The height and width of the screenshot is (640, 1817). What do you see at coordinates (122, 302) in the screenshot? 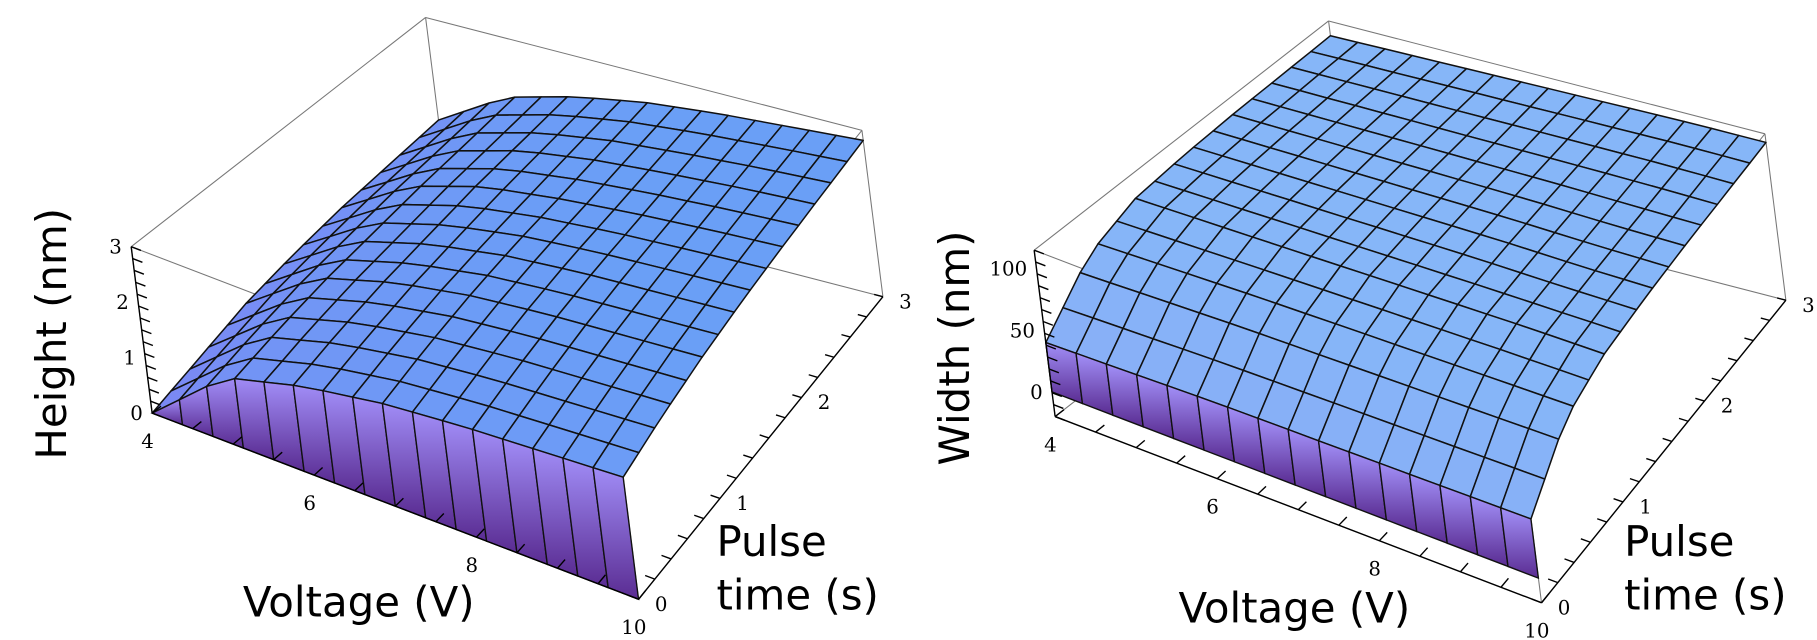
I see `z-tick-label: 2` at bounding box center [122, 302].